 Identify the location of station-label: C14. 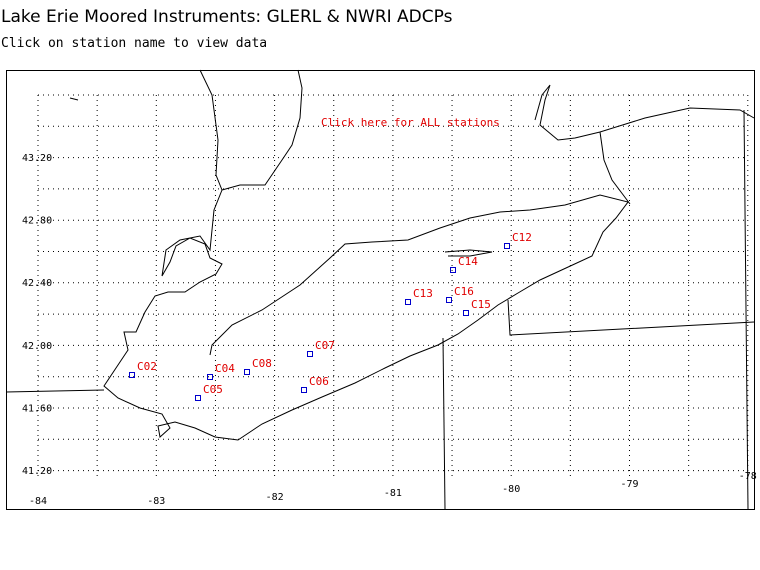
(468, 261).